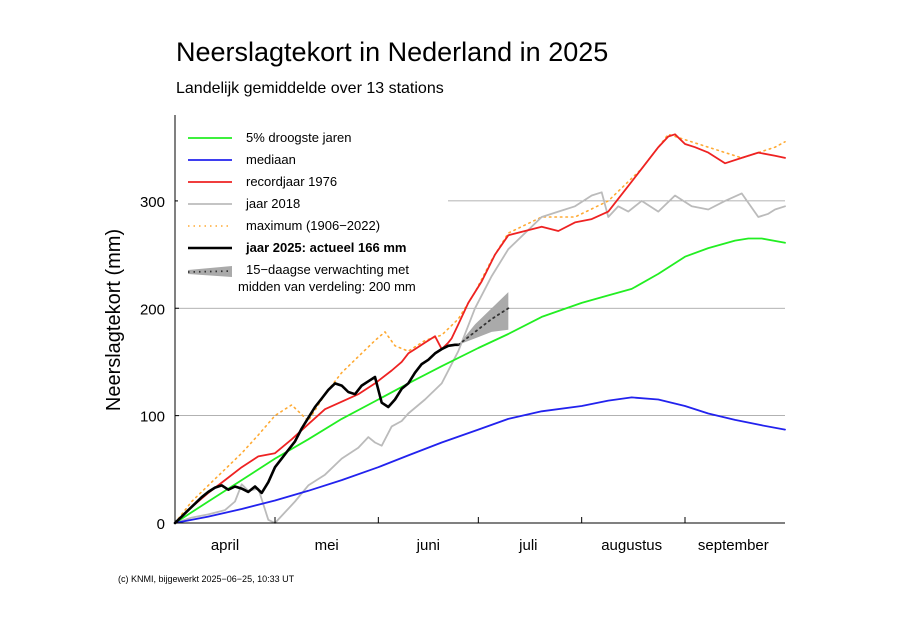 The width and height of the screenshot is (900, 617). Describe the element at coordinates (392, 52) in the screenshot. I see `chart-title: Neerslagtekort in Nederland in 2025` at that location.